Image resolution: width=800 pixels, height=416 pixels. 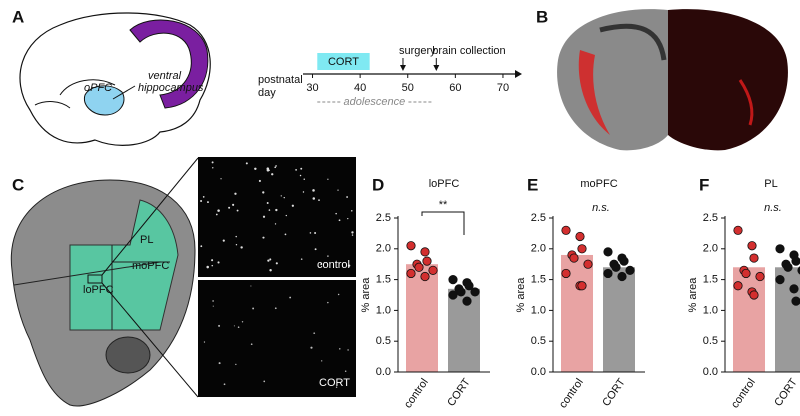 I want to click on x-tick-label: 30, so click(x=312, y=88).